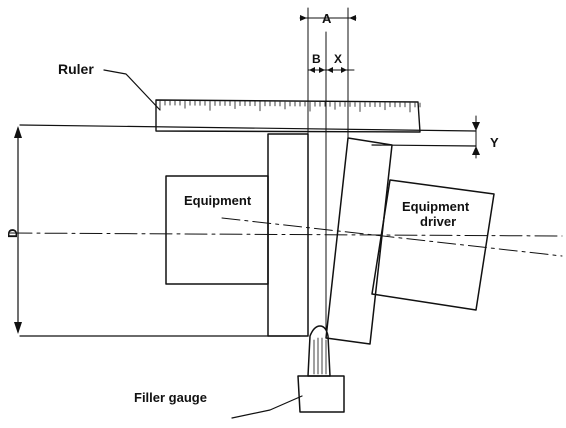 The width and height of the screenshot is (566, 428). Describe the element at coordinates (170, 397) in the screenshot. I see `filler-gauge-label: Filler gauge` at that location.